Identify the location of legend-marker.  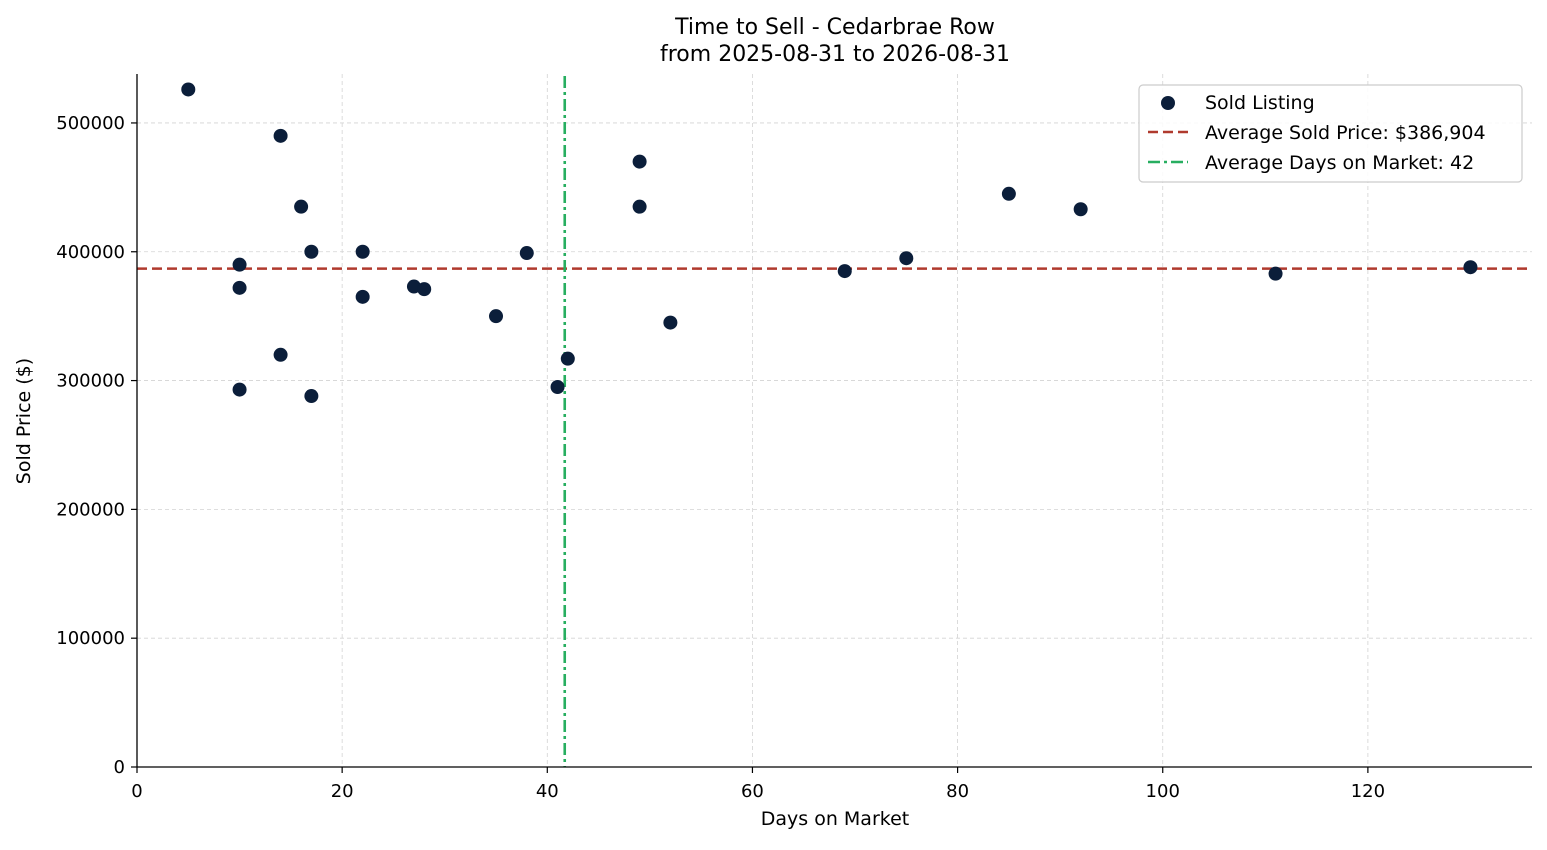
(1168, 103).